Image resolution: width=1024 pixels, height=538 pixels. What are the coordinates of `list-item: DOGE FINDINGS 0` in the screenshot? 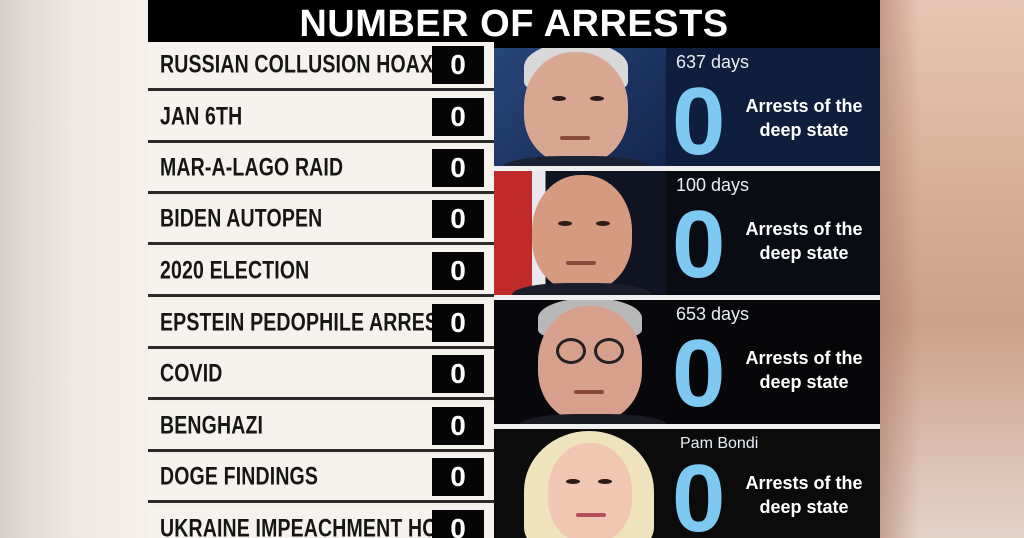 It's located at (321, 478).